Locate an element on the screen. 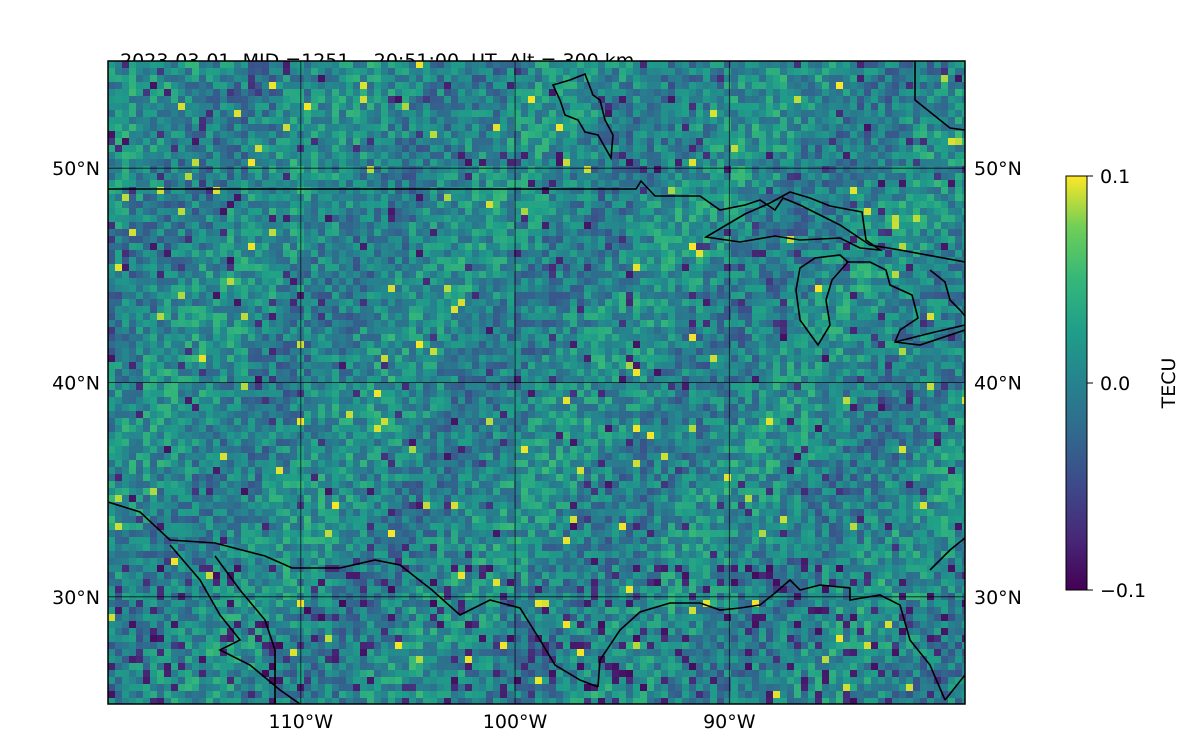  lake-superior is located at coordinates (793, 221).